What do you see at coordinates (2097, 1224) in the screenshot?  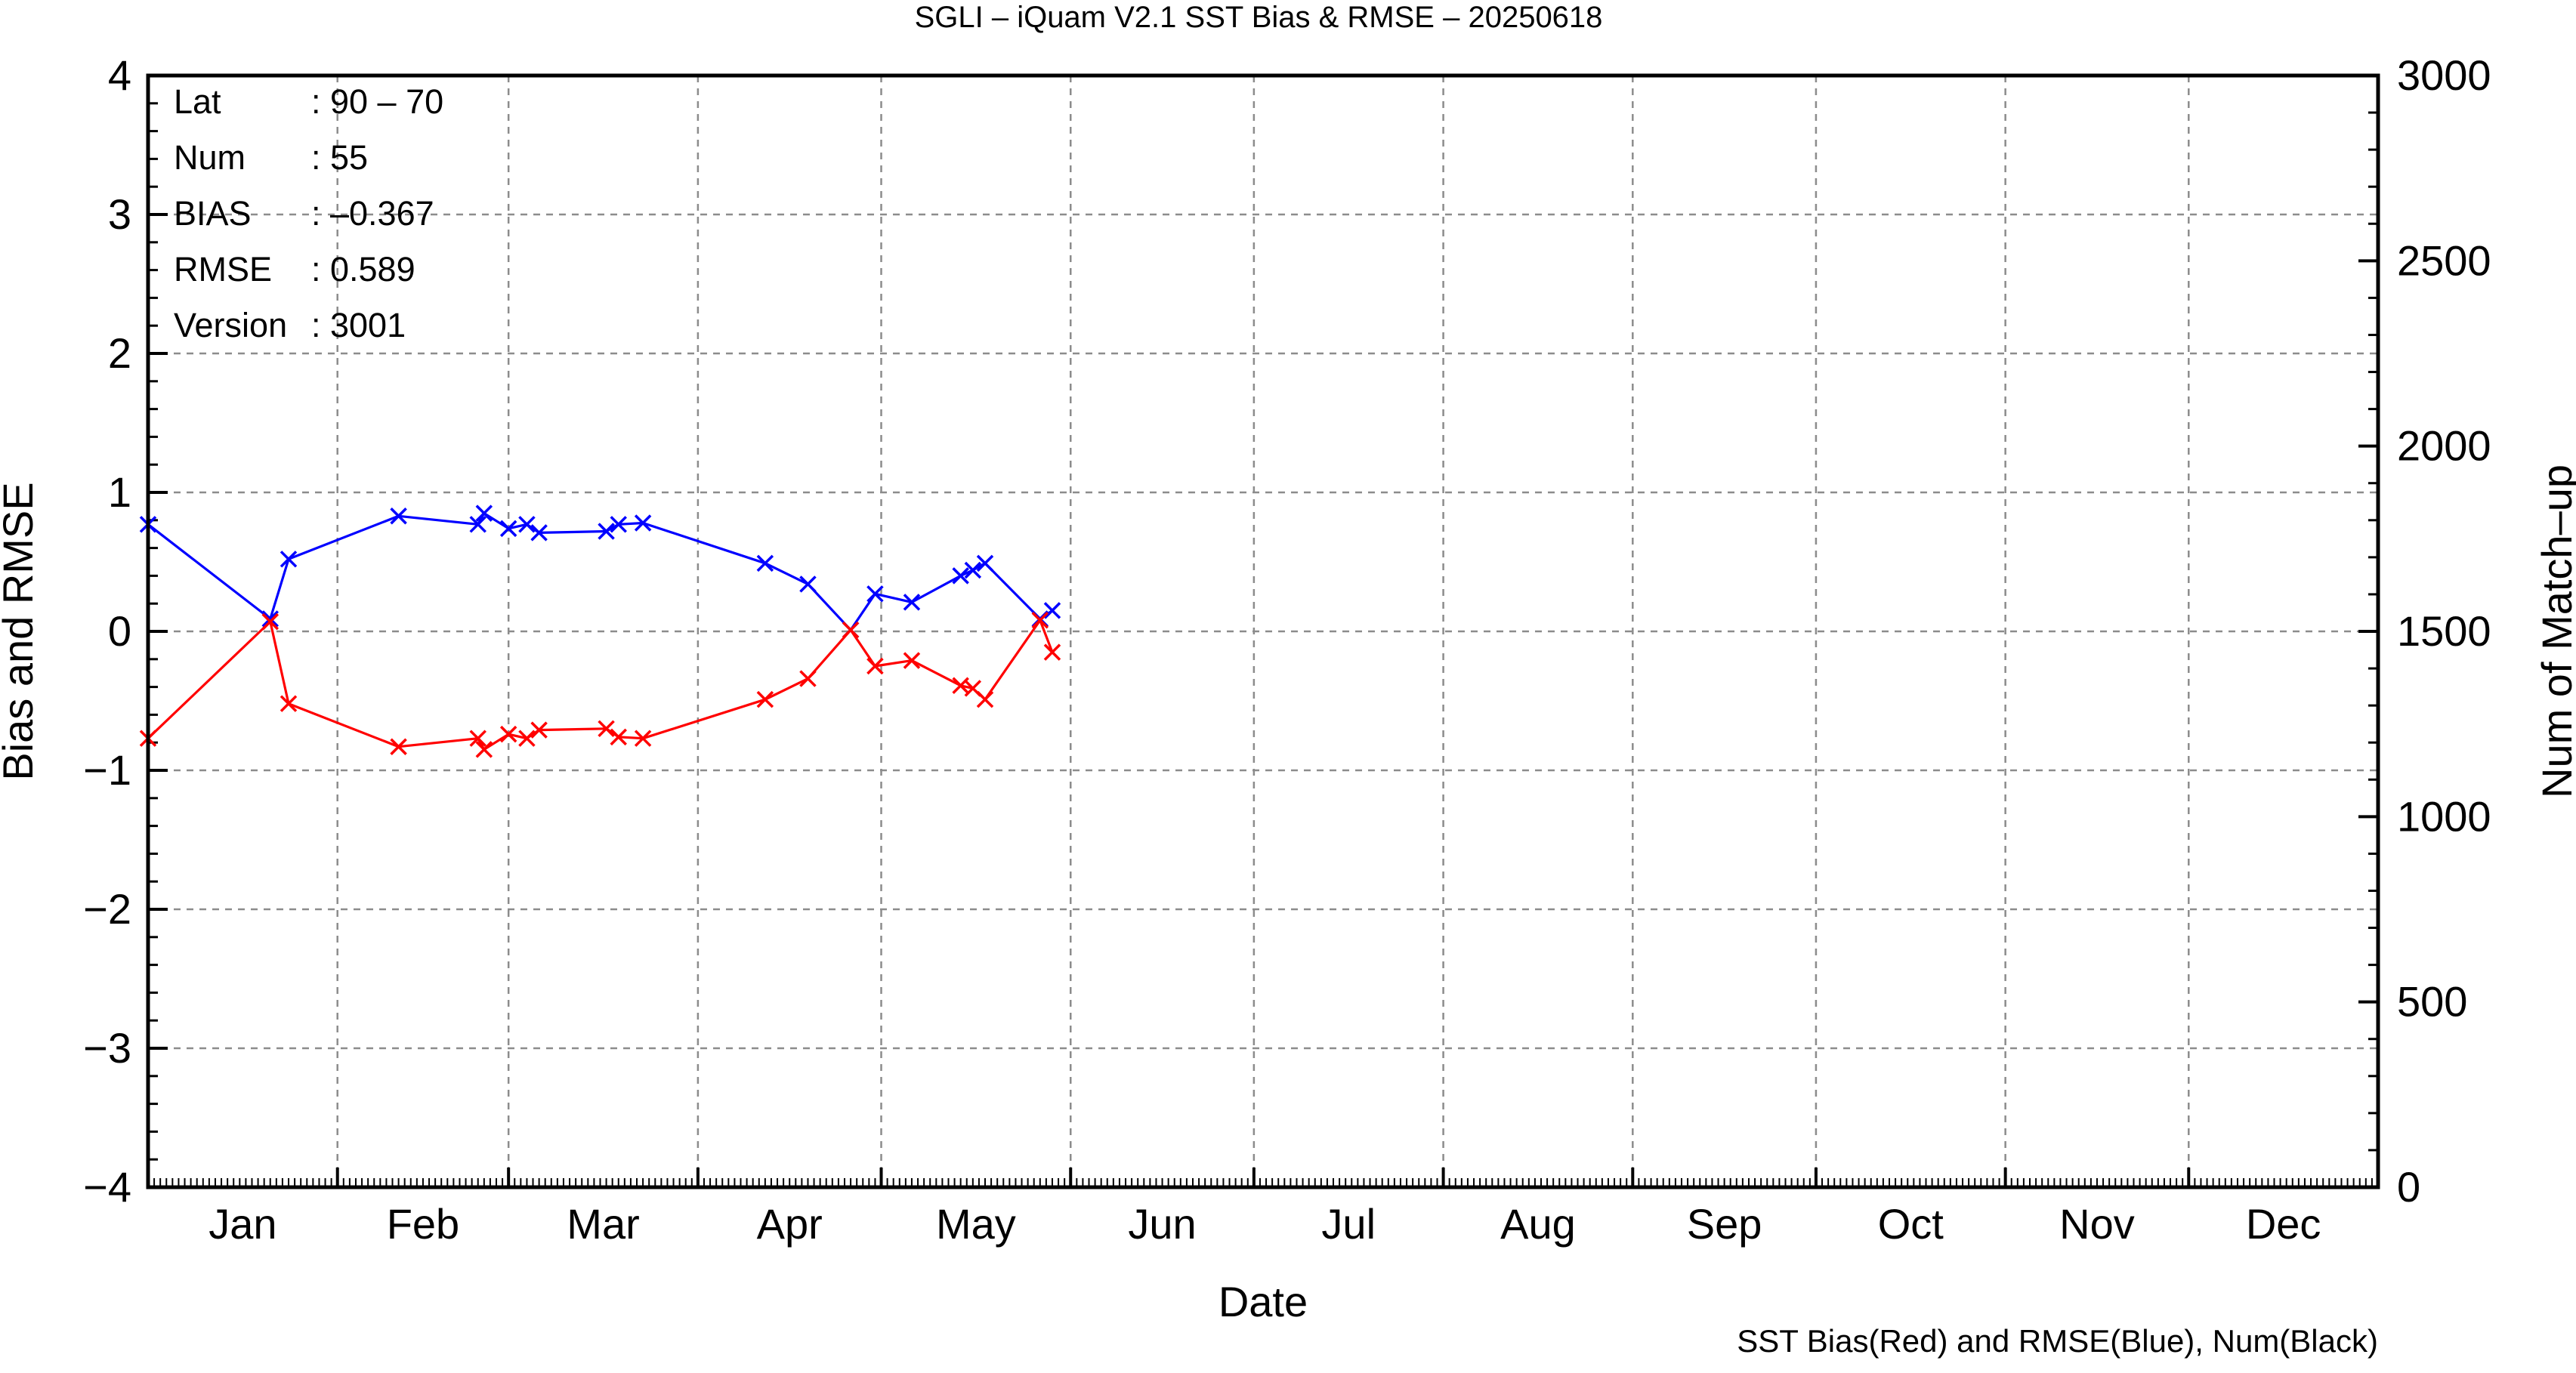 I see `x-tick-label: Nov` at bounding box center [2097, 1224].